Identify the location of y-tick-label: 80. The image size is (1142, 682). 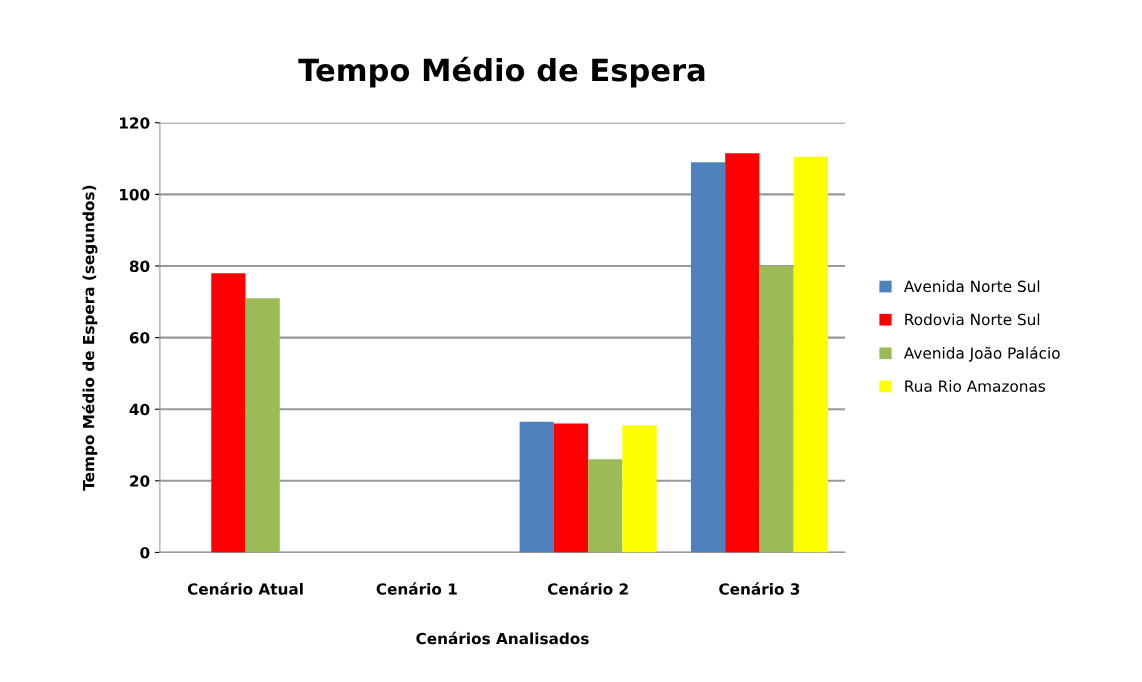
(139, 266).